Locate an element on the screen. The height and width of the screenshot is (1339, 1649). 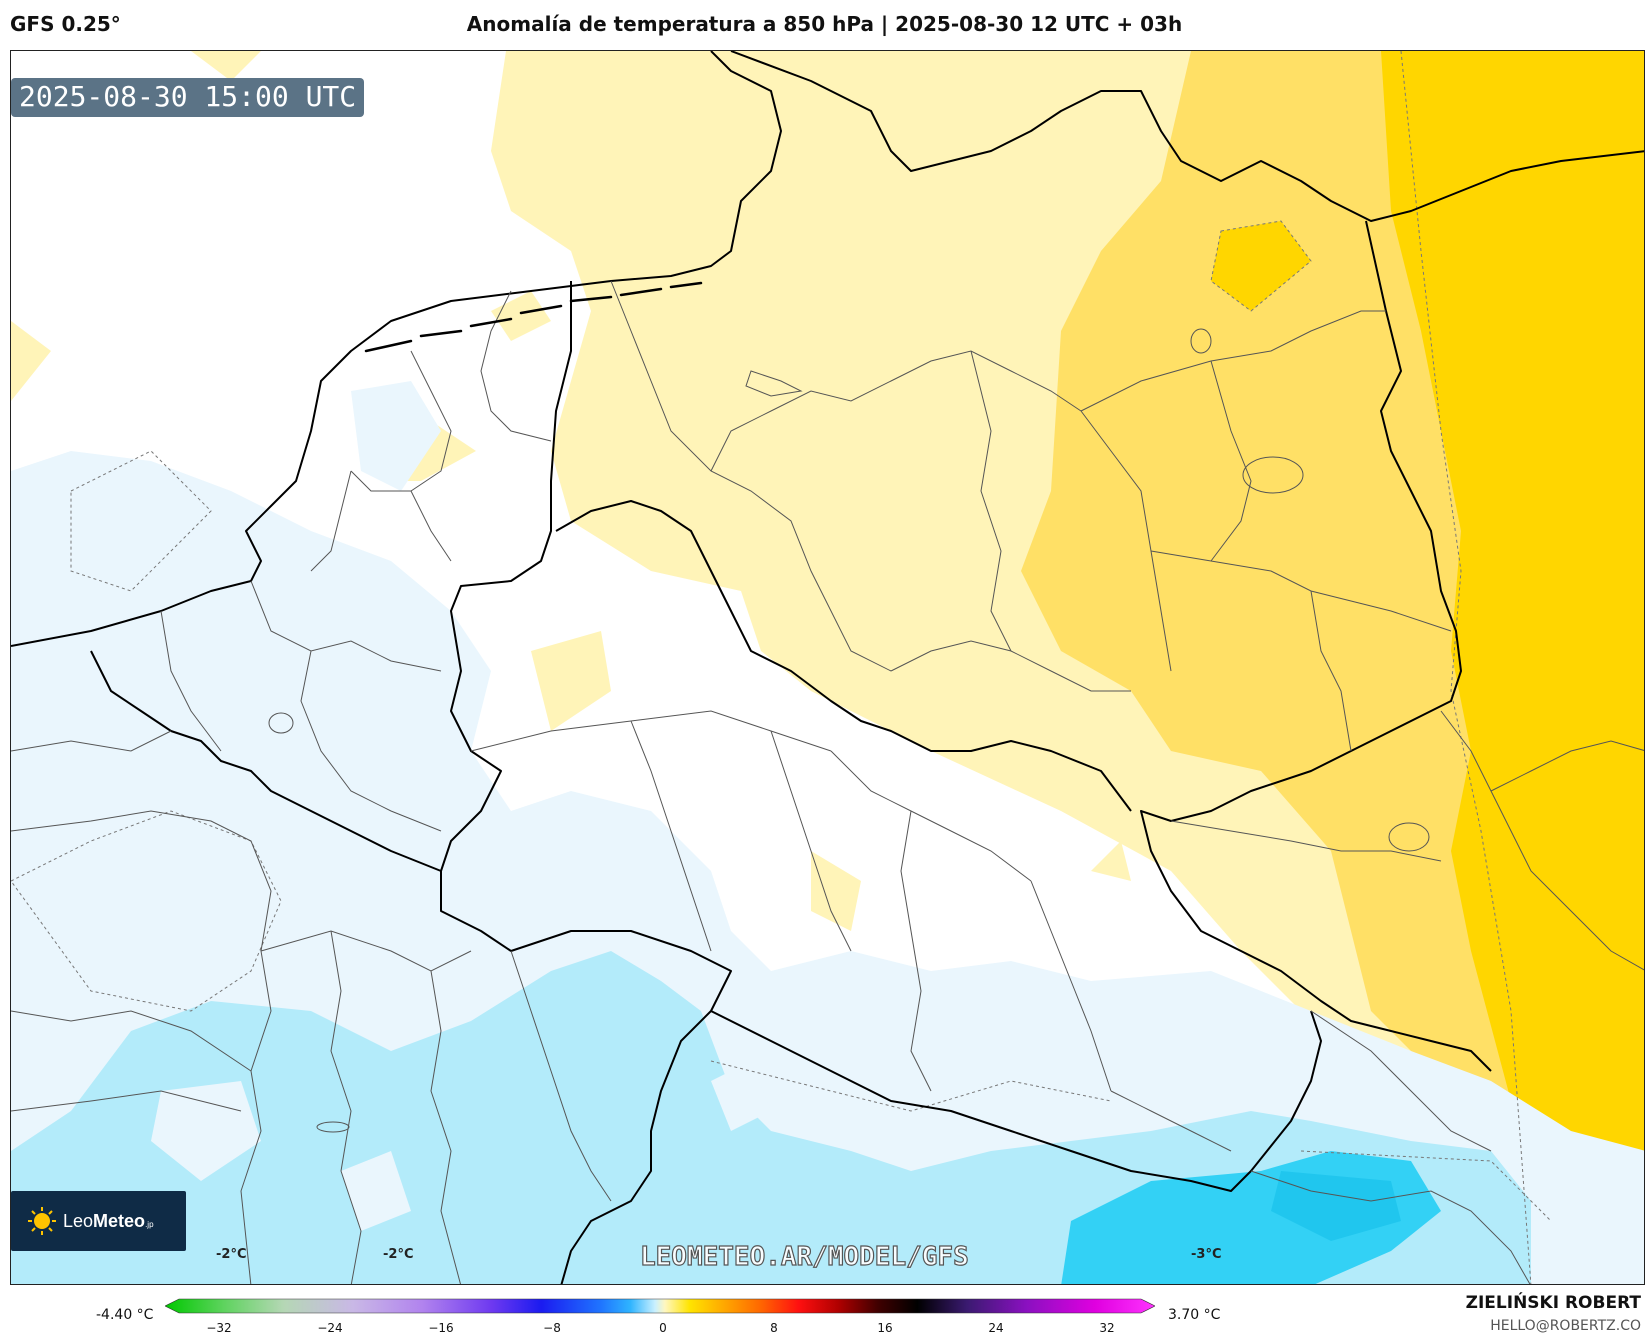
colorbar-max-label: 3.70 °C is located at coordinates (1194, 1315).